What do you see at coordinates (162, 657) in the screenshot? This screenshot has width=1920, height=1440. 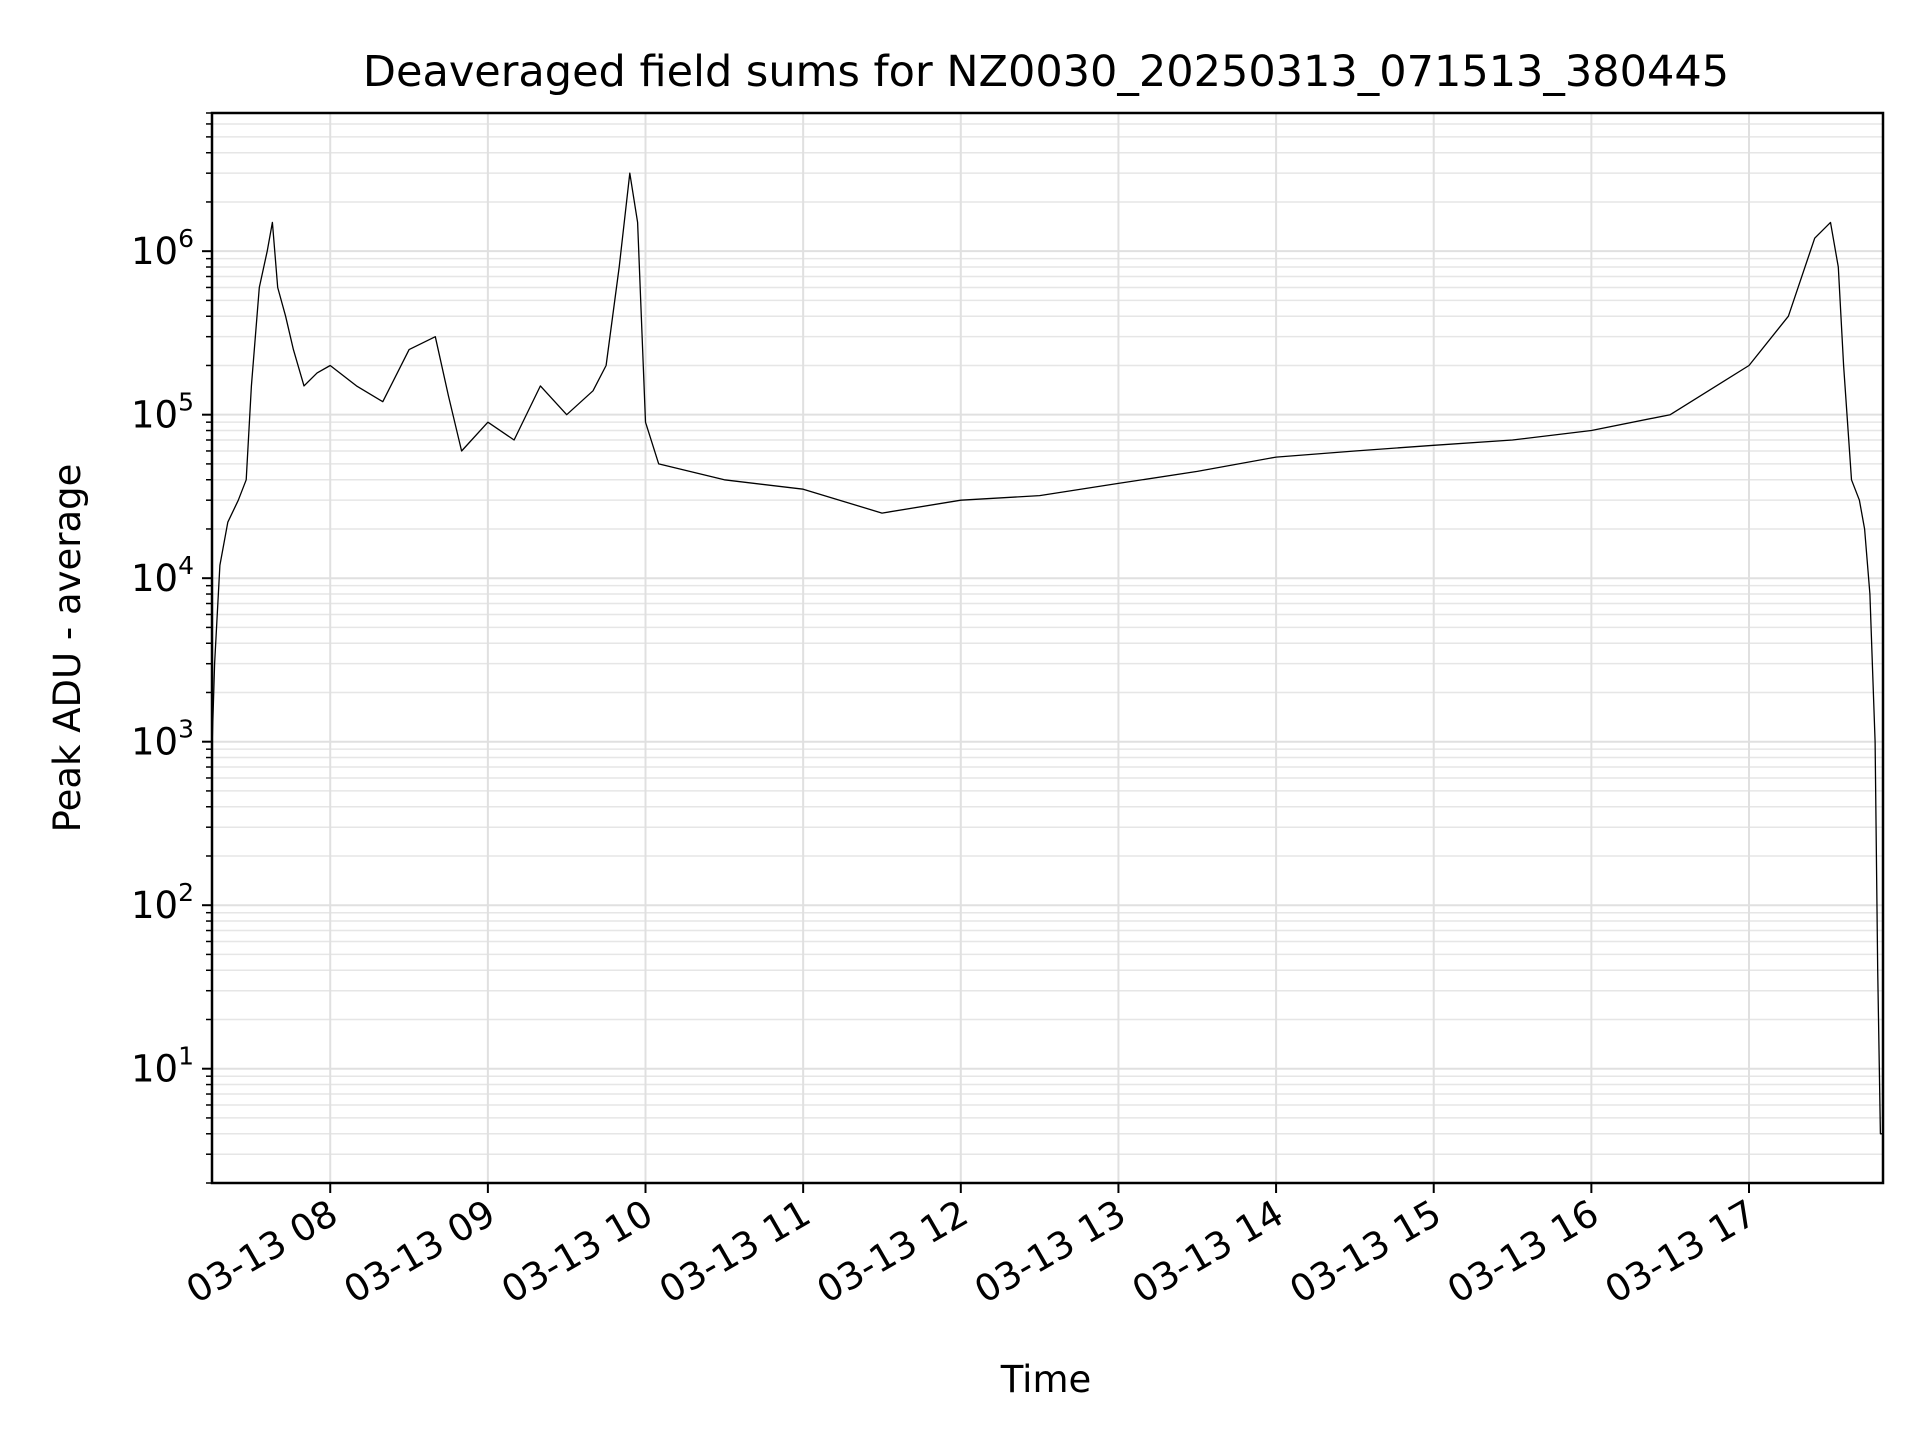 I see `y-tick-labels: 10¹ 10² 10³ 10⁴ 10⁵ 10⁶` at bounding box center [162, 657].